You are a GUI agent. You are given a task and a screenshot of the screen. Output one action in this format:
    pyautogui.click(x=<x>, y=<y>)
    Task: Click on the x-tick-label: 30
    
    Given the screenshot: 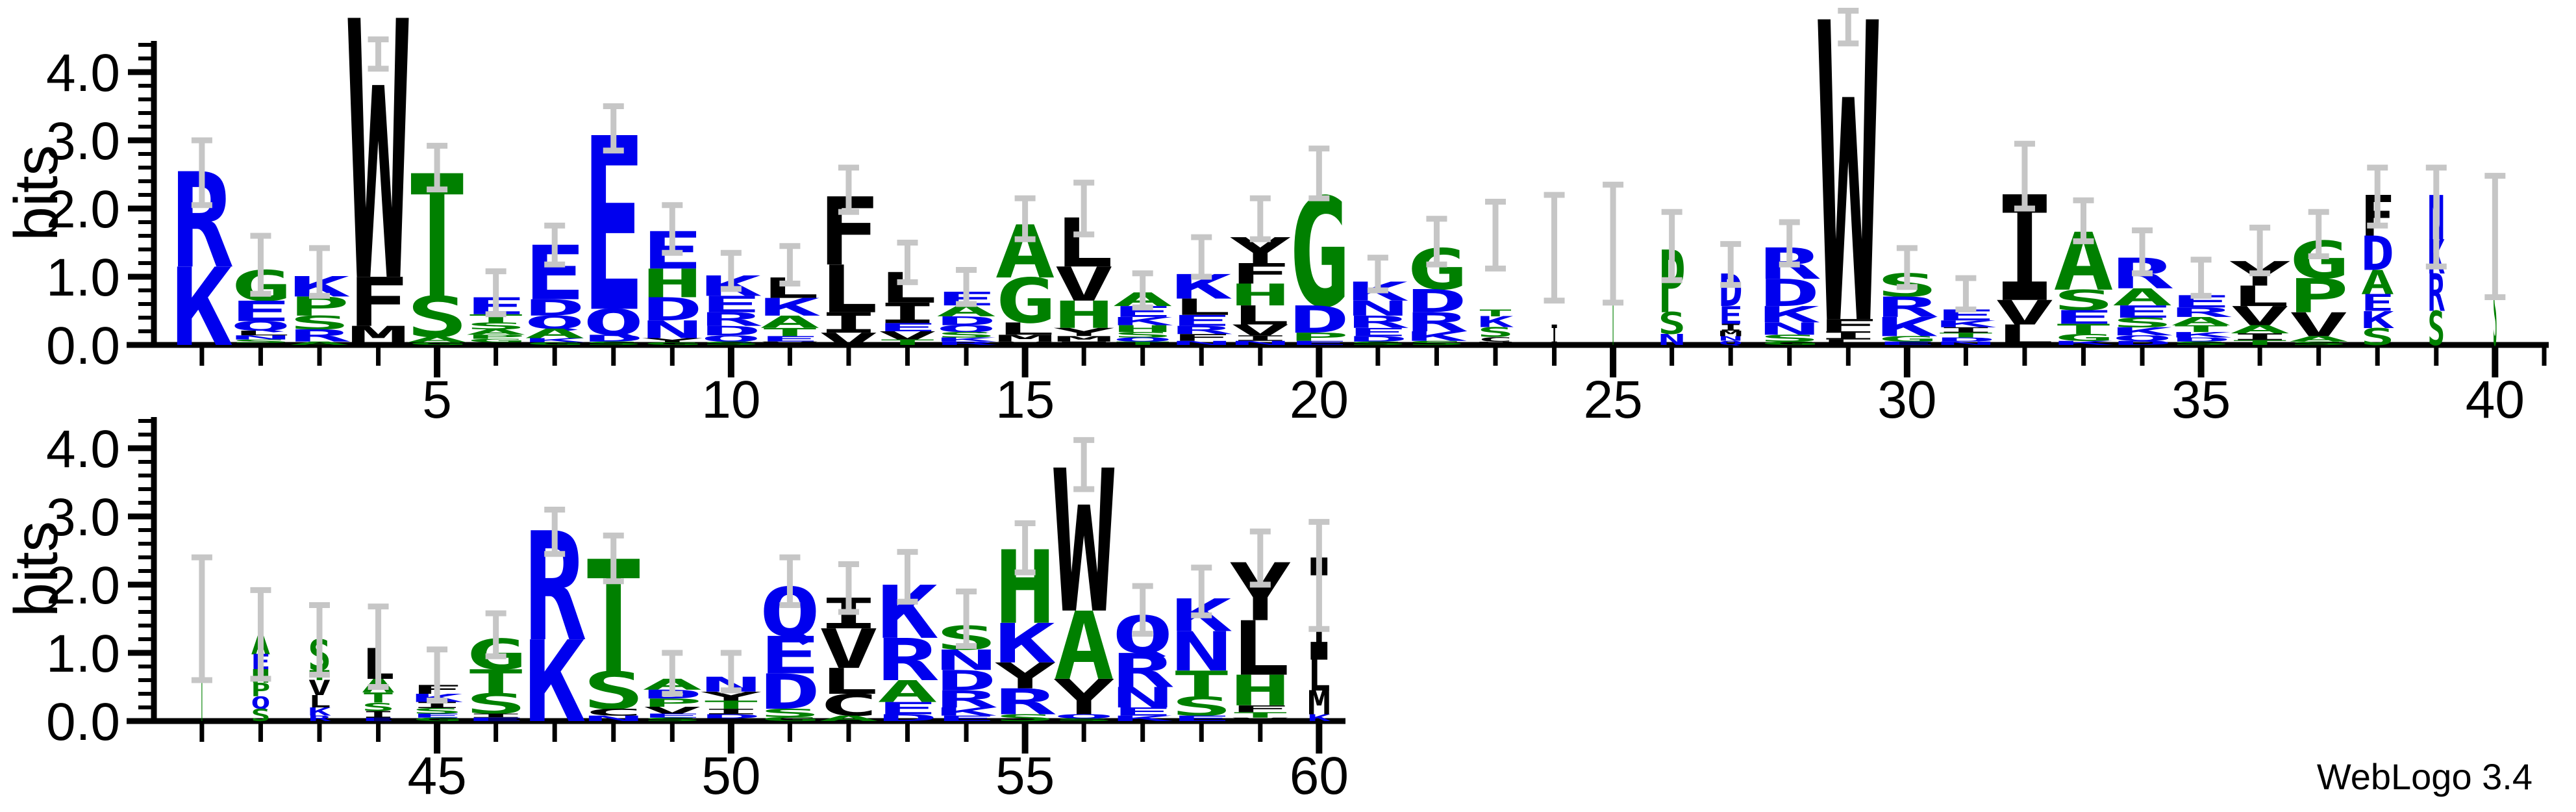 What is the action you would take?
    pyautogui.click(x=1906, y=399)
    